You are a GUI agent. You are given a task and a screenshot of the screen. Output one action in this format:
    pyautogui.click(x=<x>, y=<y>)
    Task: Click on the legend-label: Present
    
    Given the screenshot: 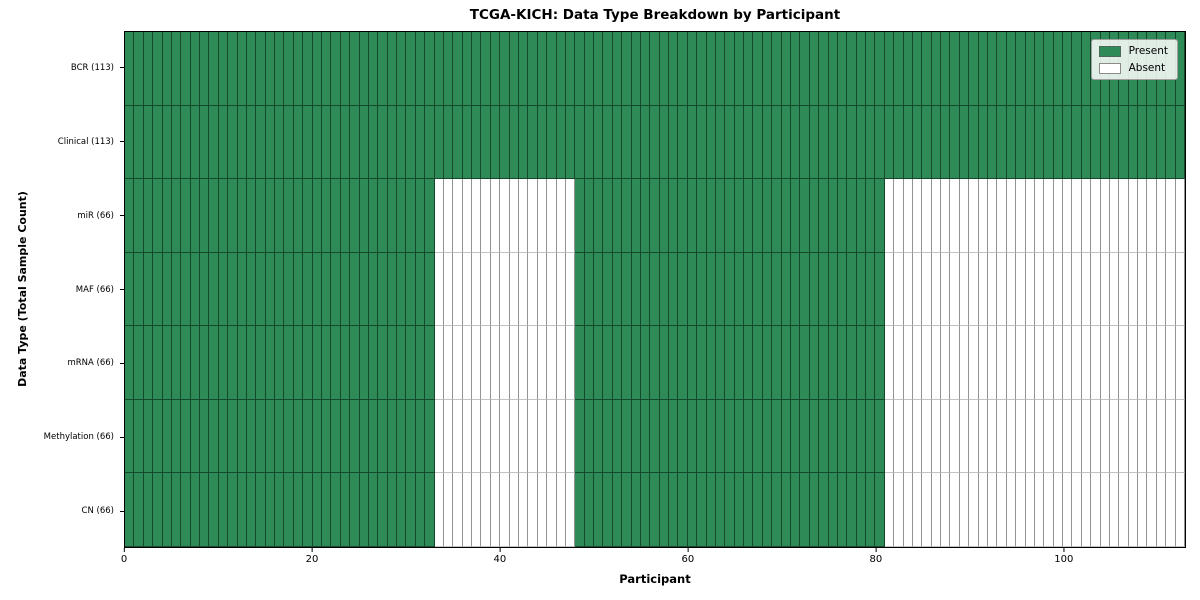 What is the action you would take?
    pyautogui.click(x=1148, y=51)
    